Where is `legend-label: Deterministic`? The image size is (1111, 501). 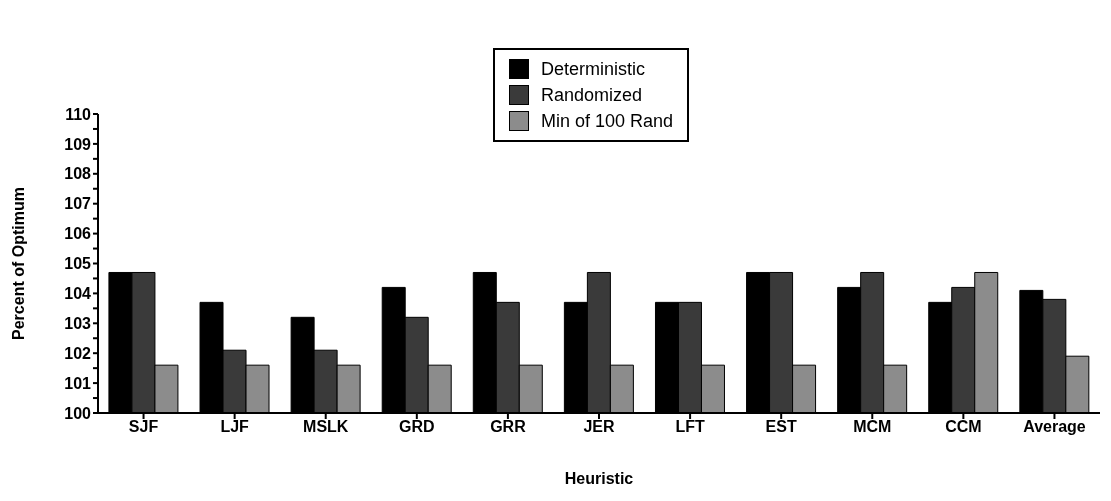
legend-label: Deterministic is located at coordinates (593, 69).